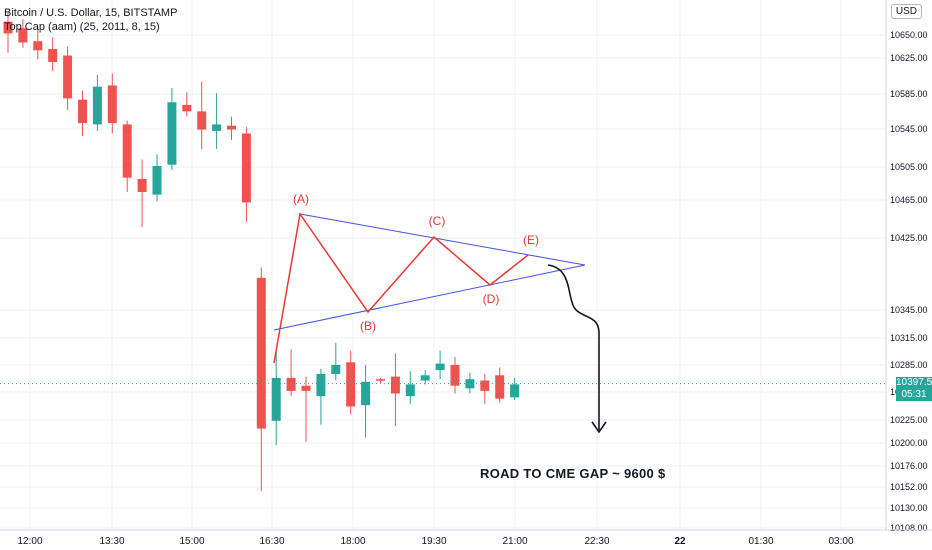  Describe the element at coordinates (909, 487) in the screenshot. I see `price-tick: 10152.00` at that location.